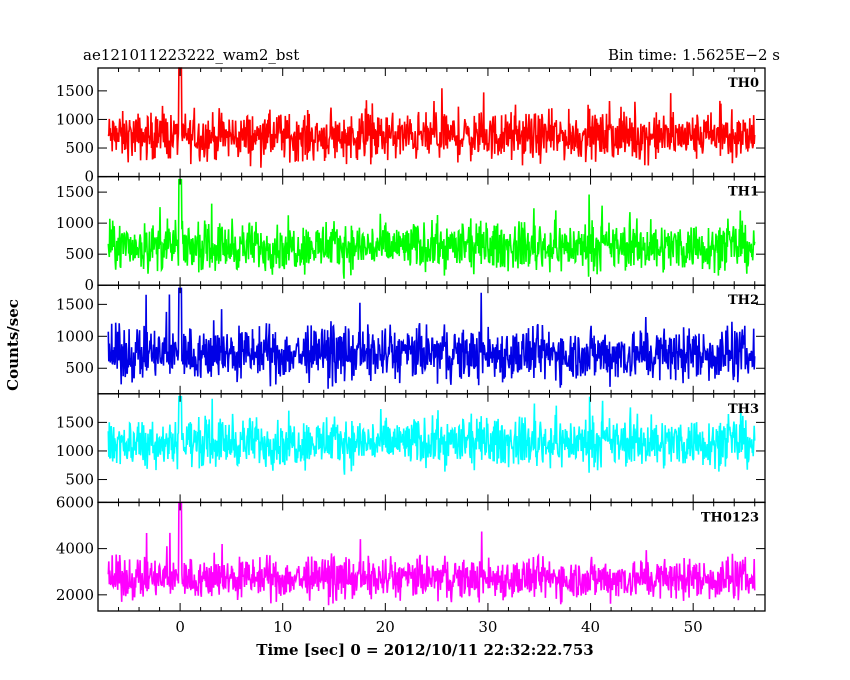 This screenshot has width=850, height=680. Describe the element at coordinates (191, 55) in the screenshot. I see `chart-title-left: ae121011223222_wam2_bst` at that location.